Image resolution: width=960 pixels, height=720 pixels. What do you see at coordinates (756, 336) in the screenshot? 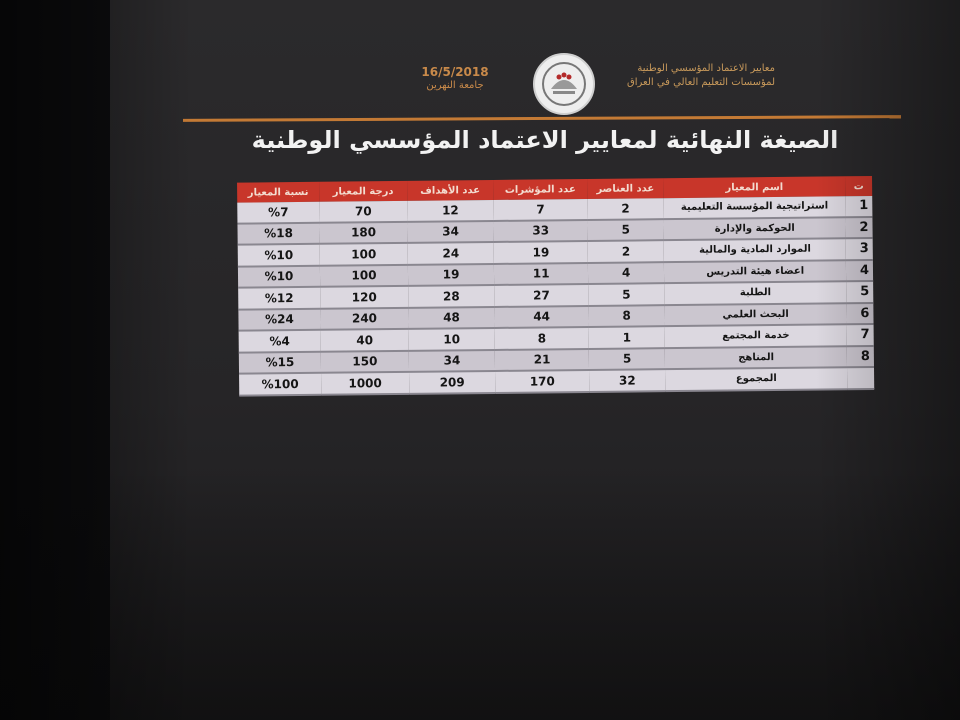
I see `cell-name: خدمة المجتمع` at bounding box center [756, 336].